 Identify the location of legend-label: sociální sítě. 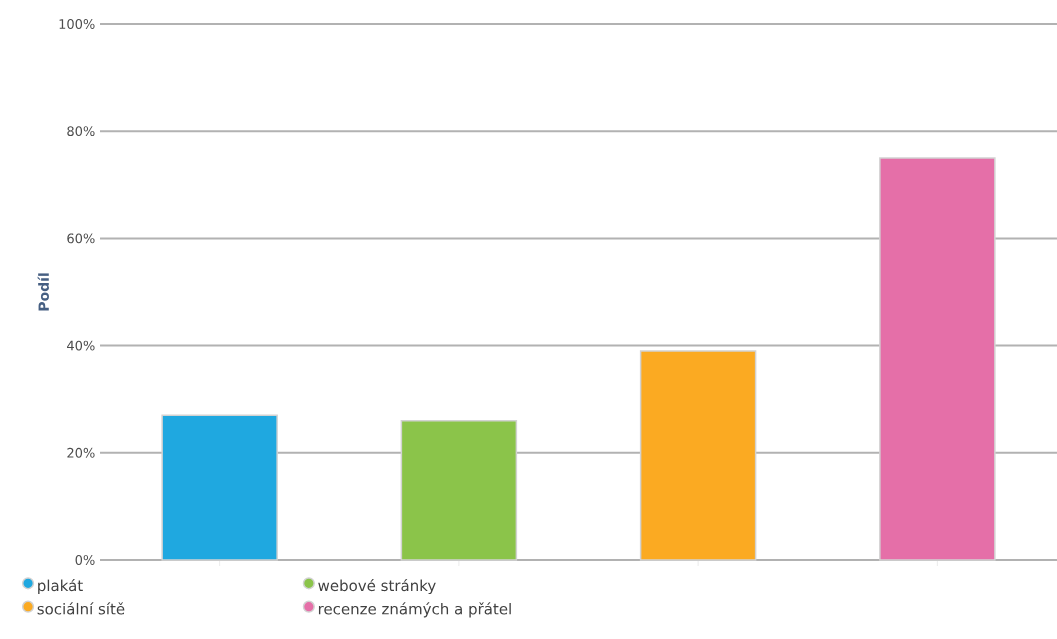
(81, 608).